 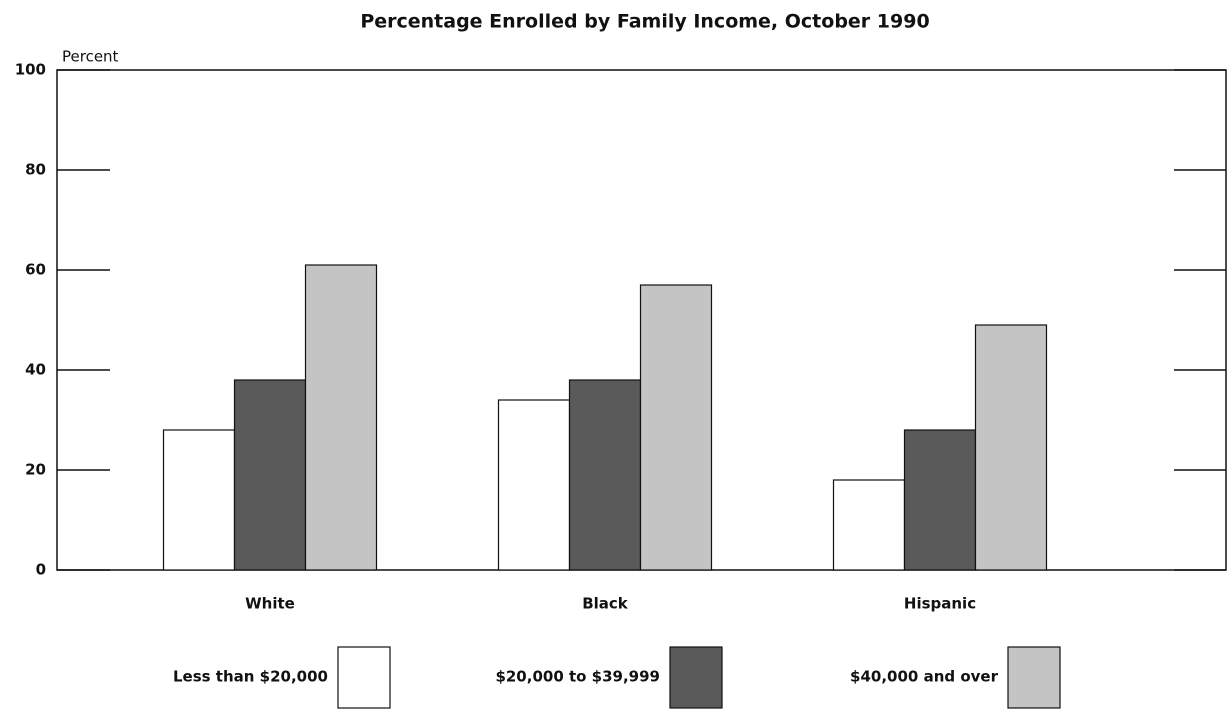 I want to click on y-tick-label: 60, so click(x=35, y=270).